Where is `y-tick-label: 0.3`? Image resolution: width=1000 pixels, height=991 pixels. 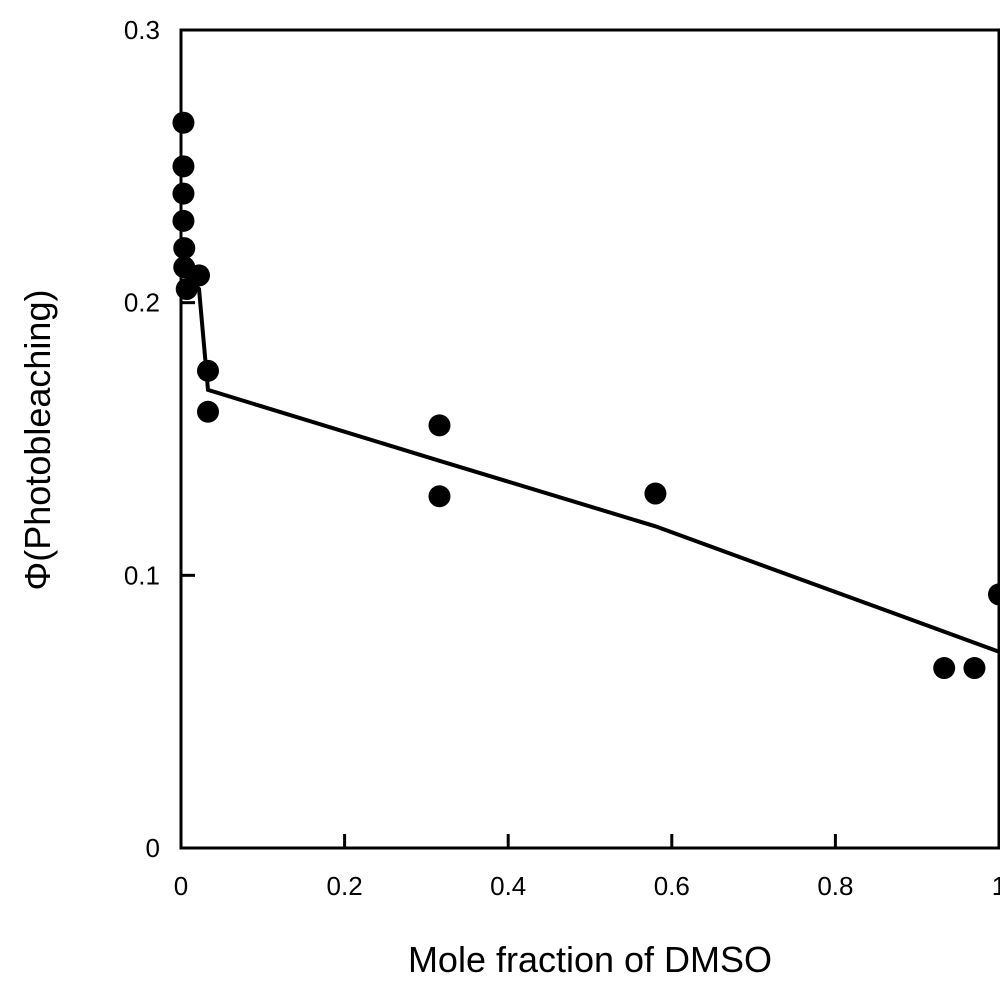 y-tick-label: 0.3 is located at coordinates (142, 30).